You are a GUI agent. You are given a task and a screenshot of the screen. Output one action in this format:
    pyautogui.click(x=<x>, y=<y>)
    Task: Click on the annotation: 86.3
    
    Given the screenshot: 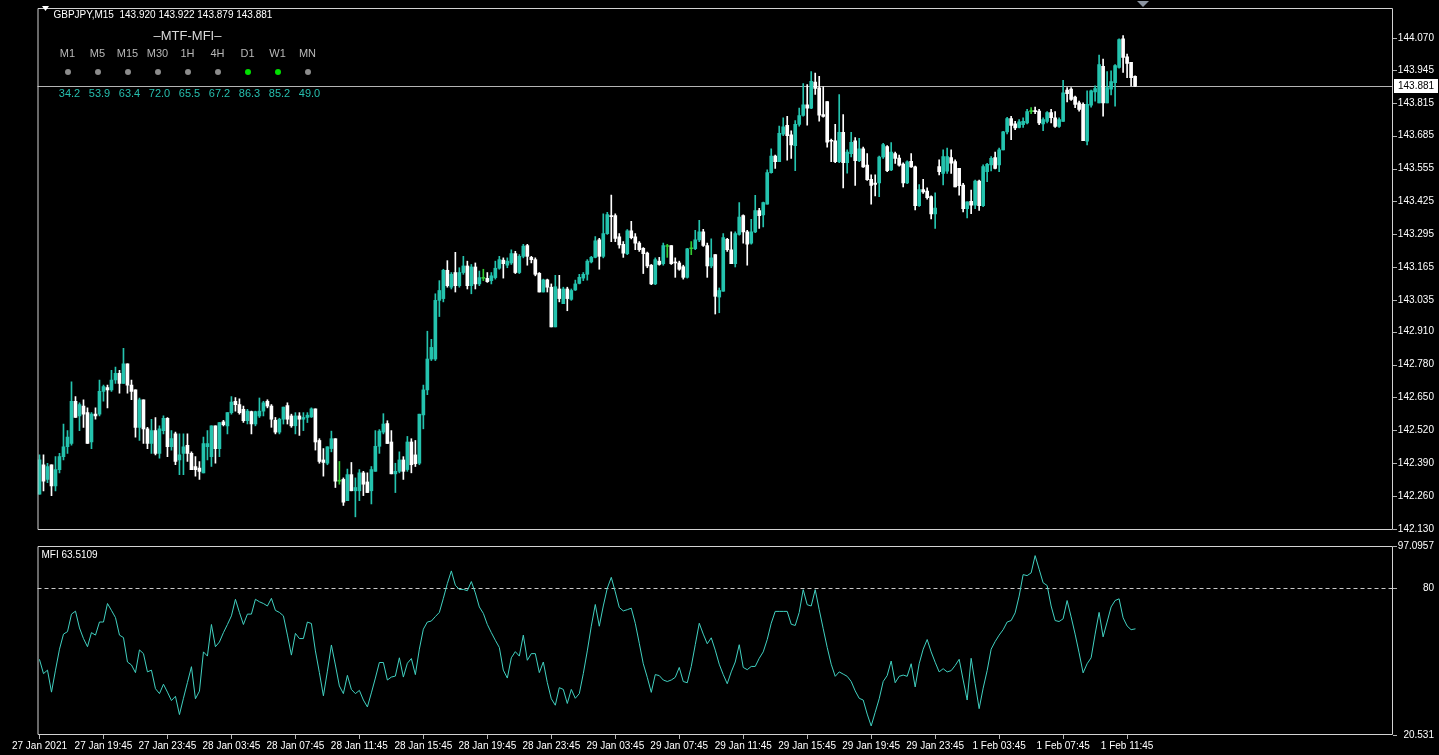 What is the action you would take?
    pyautogui.click(x=249, y=93)
    